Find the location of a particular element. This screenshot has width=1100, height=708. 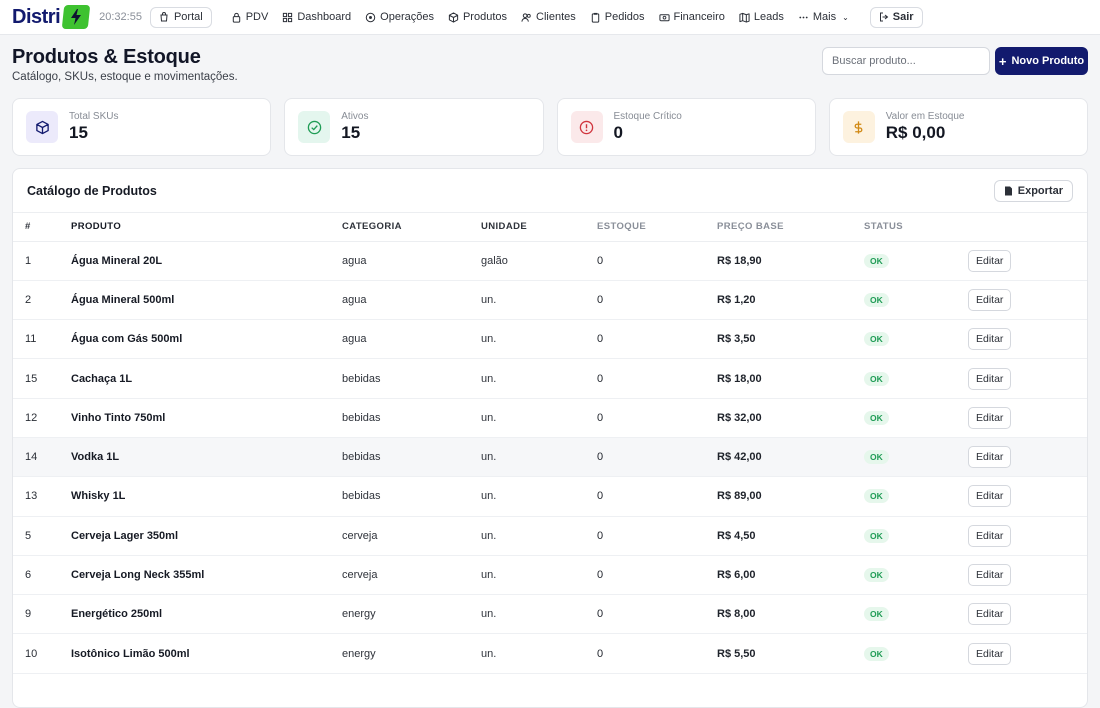

cell-categoria: cerveja is located at coordinates (411, 575).